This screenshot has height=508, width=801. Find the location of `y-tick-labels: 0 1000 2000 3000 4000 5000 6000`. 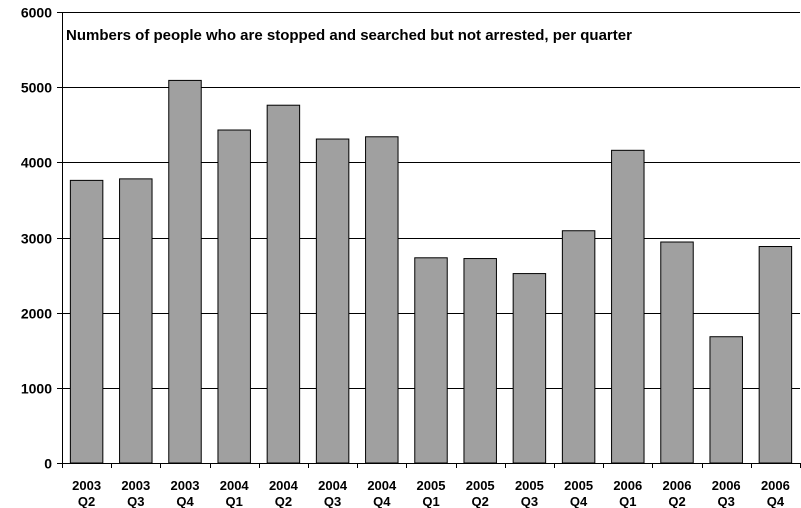

y-tick-labels: 0 1000 2000 3000 4000 5000 6000 is located at coordinates (36, 238).